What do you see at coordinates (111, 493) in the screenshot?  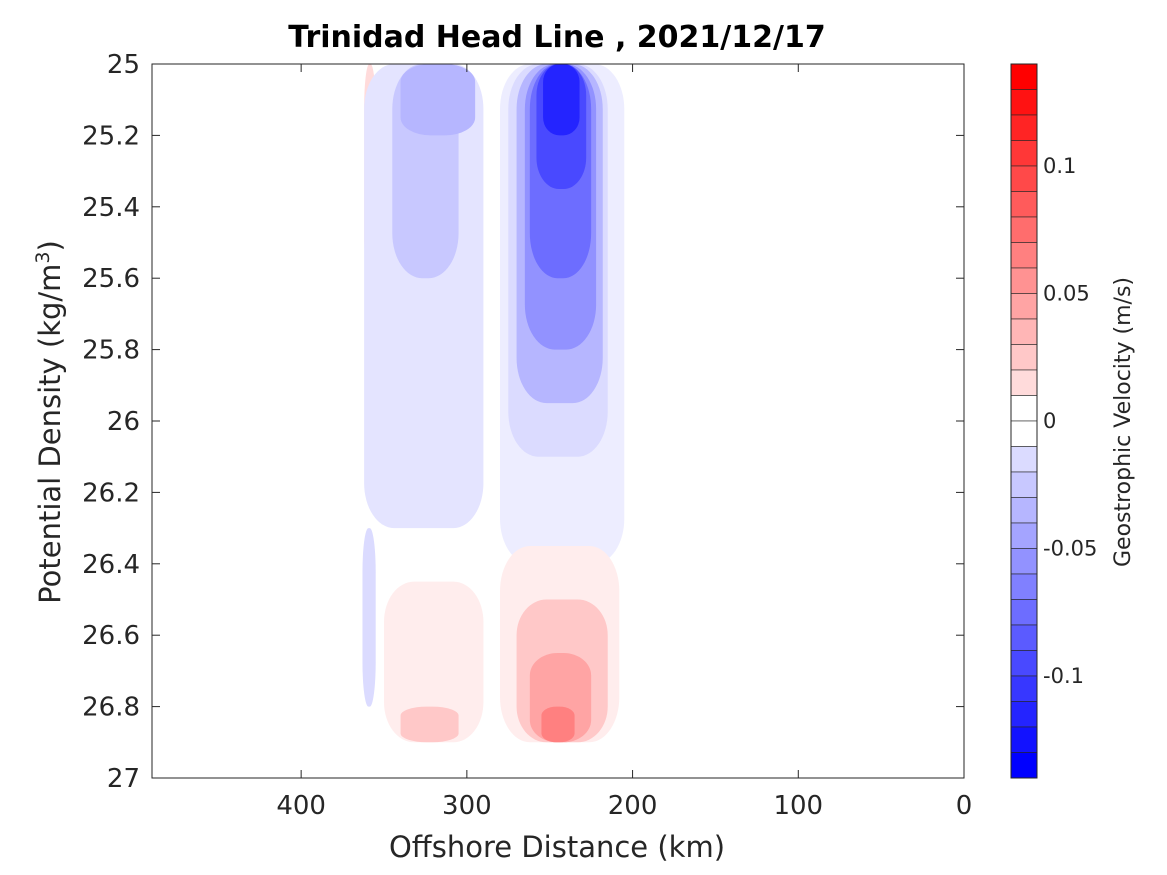 I see `y-tick-label: 26.2` at bounding box center [111, 493].